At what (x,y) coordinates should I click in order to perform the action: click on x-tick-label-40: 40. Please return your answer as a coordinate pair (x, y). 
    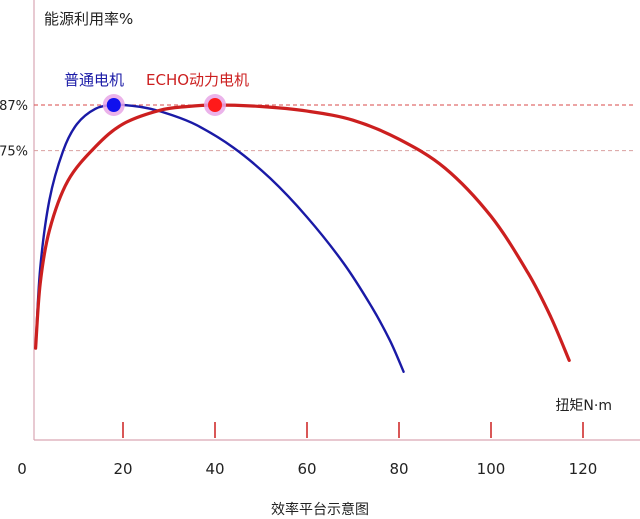
    Looking at the image, I should click on (214, 469).